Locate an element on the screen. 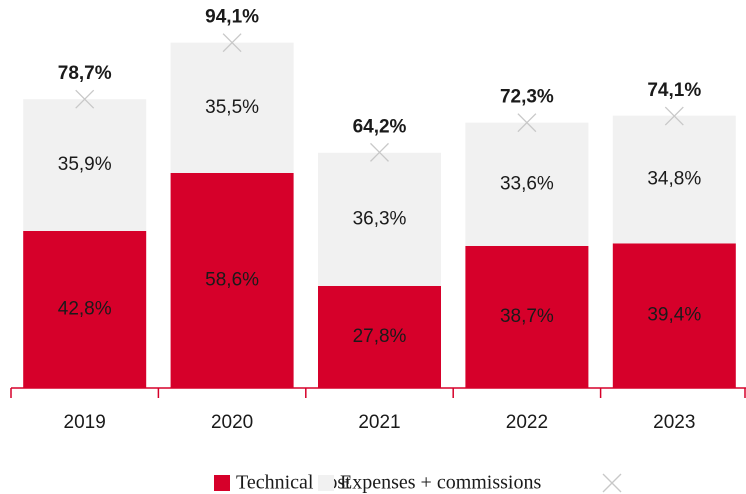 Image resolution: width=746 pixels, height=494 pixels. x-tick-label: 2022 is located at coordinates (527, 422).